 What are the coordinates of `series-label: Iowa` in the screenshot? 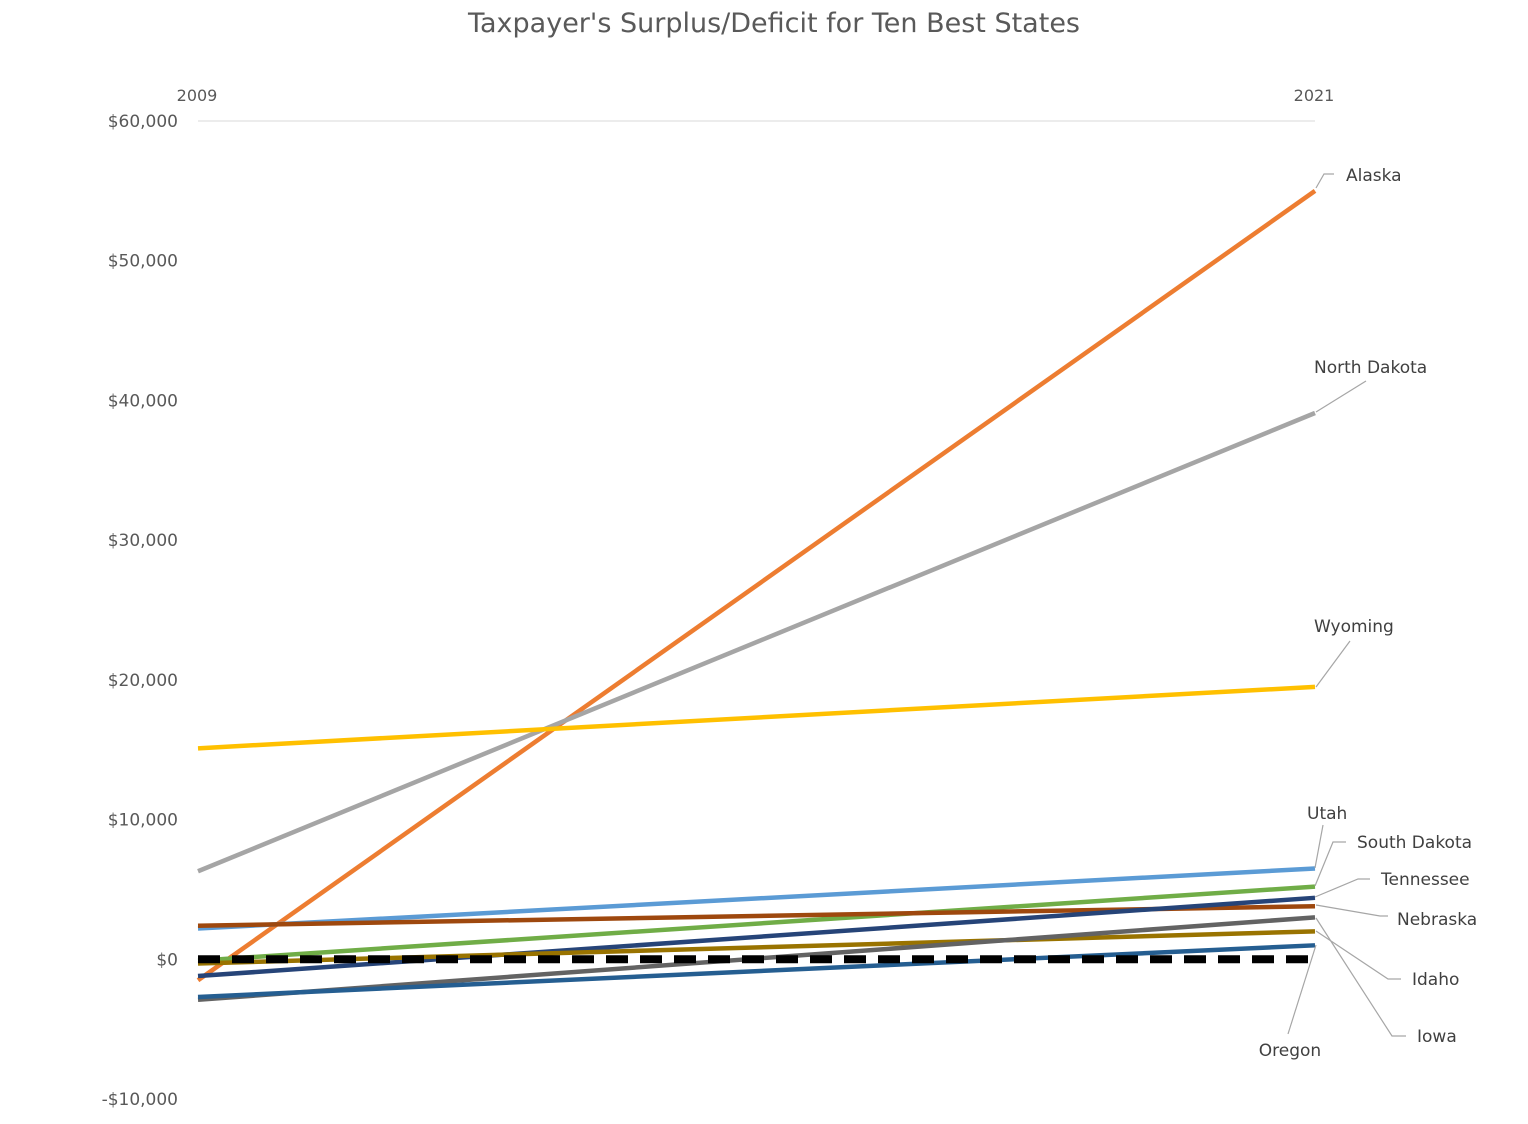 It's located at (1437, 1037).